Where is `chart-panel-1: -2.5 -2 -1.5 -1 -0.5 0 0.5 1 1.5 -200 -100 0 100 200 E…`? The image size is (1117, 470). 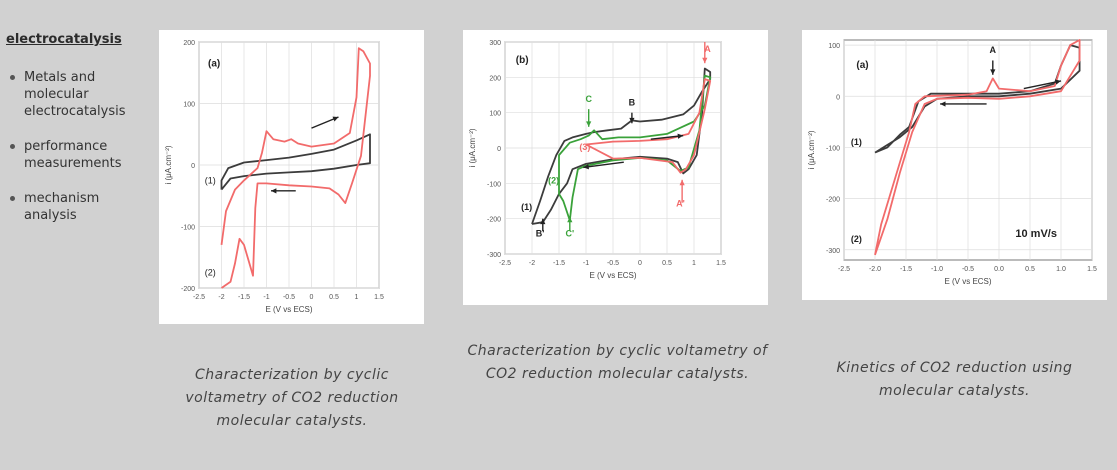
chart-panel-1: -2.5 -2 -1.5 -1 -0.5 0 0.5 1 1.5 -200 -100 0 100 200 E… is located at coordinates (291, 177).